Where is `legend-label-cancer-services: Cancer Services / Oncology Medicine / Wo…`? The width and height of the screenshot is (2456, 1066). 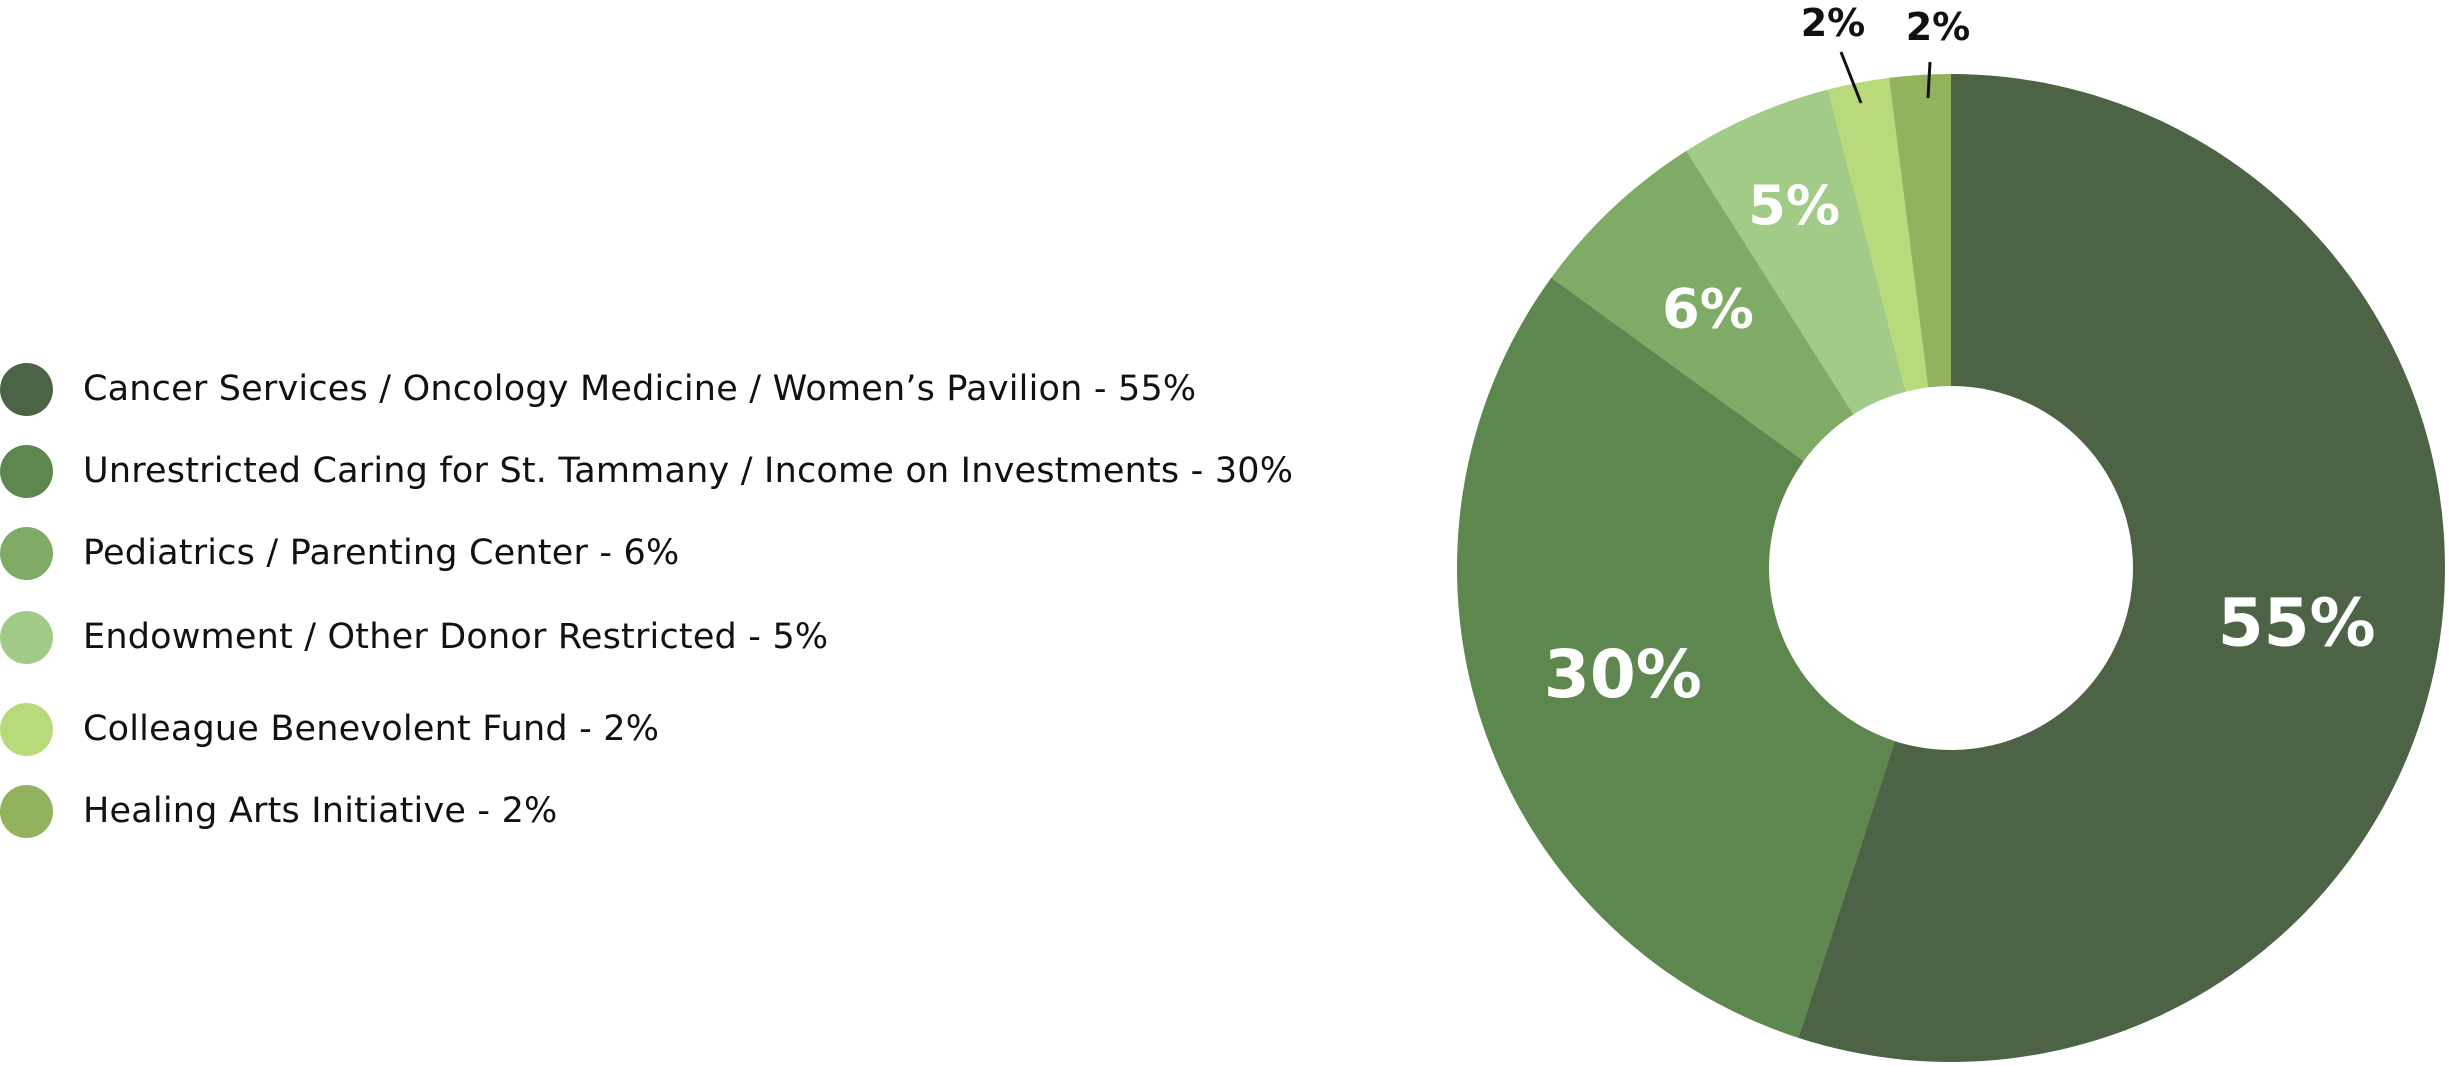 legend-label-cancer-services: Cancer Services / Oncology Medicine / Wo… is located at coordinates (640, 389).